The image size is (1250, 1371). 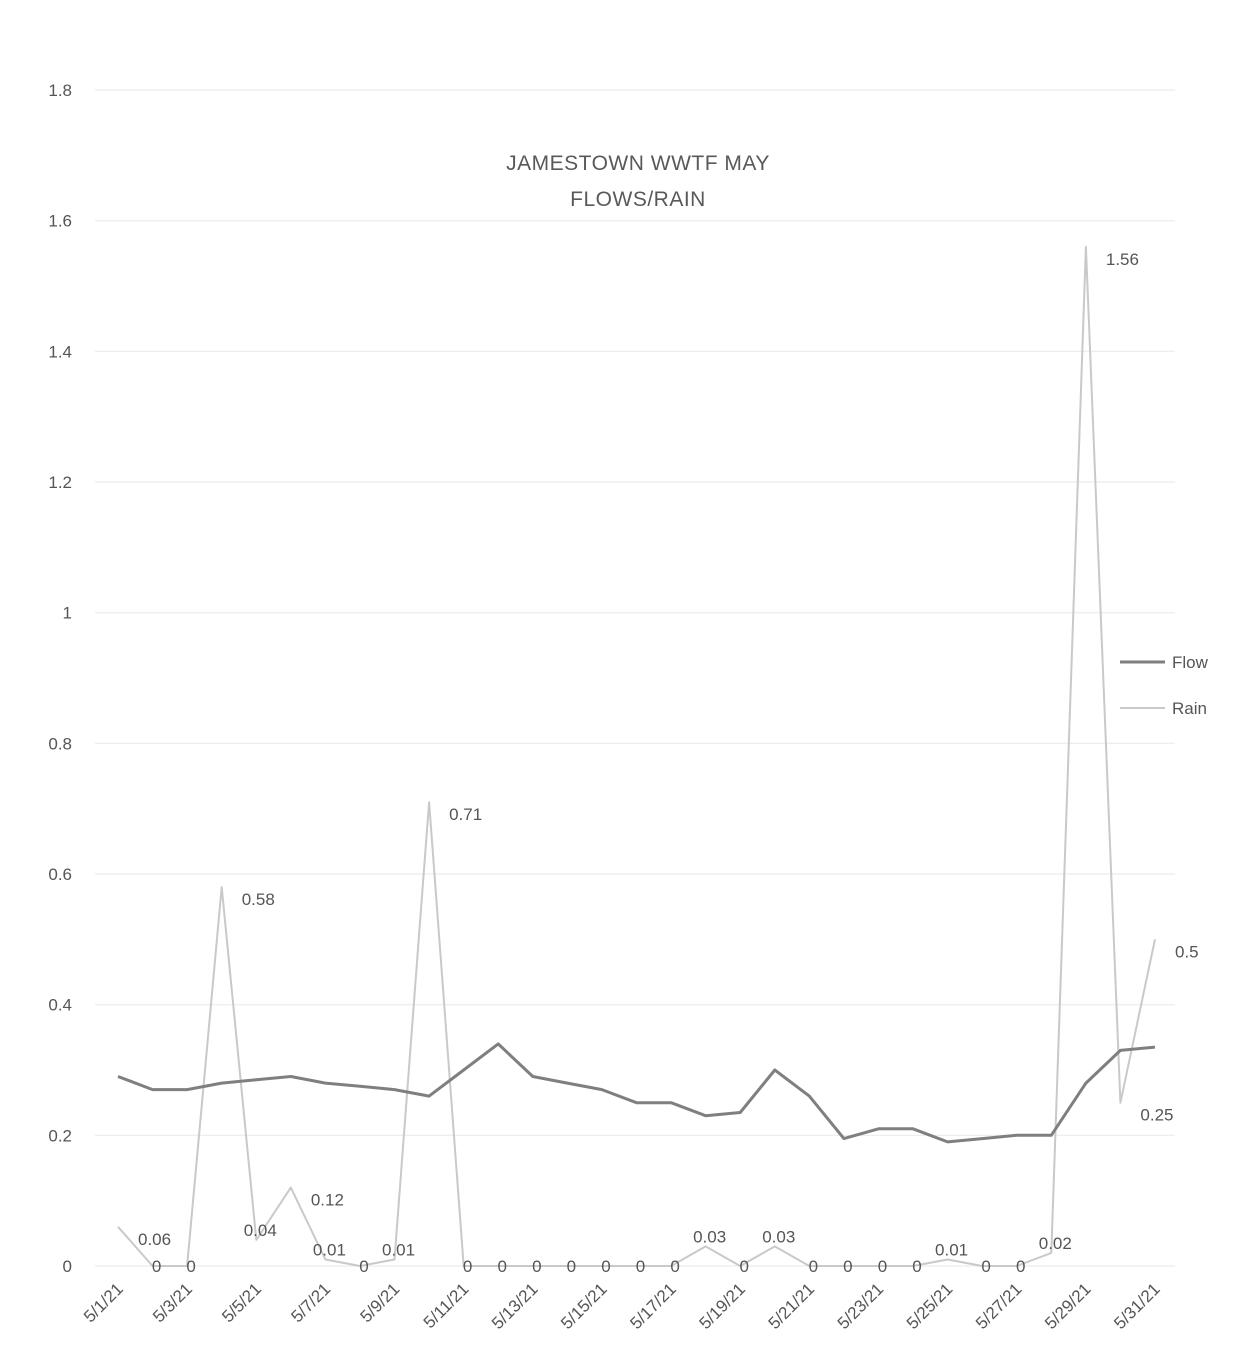 I want to click on x-tick-label: 5/1/21, so click(x=103, y=1302).